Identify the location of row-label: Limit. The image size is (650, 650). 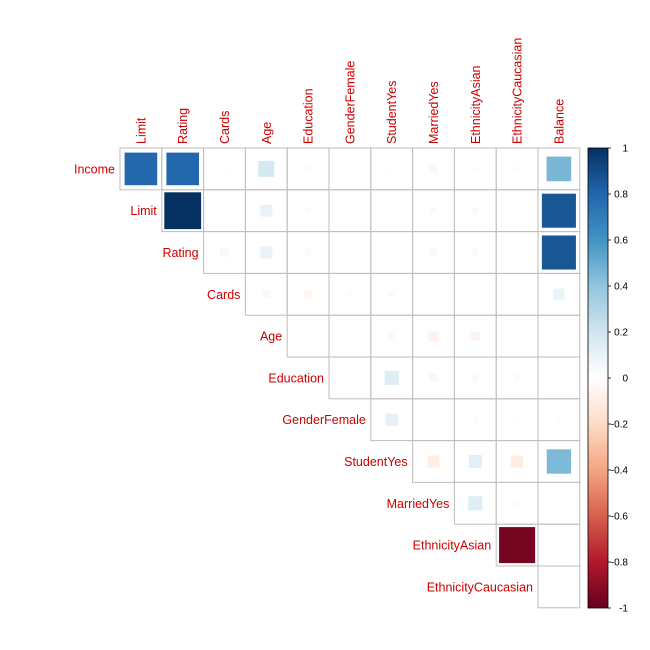
(143, 211).